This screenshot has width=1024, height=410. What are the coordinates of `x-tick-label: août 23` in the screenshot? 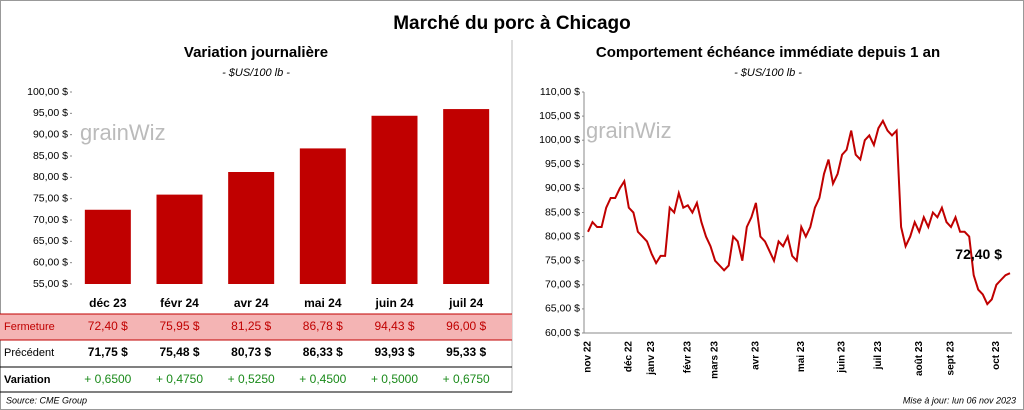 It's located at (919, 358).